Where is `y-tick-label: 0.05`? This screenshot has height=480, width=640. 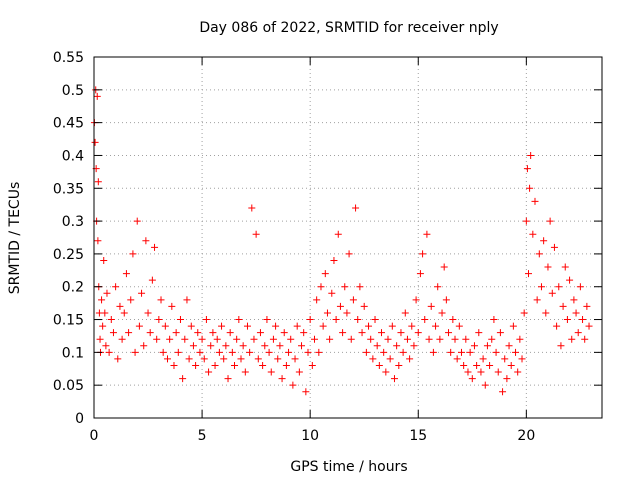 y-tick-label: 0.05 is located at coordinates (68, 386).